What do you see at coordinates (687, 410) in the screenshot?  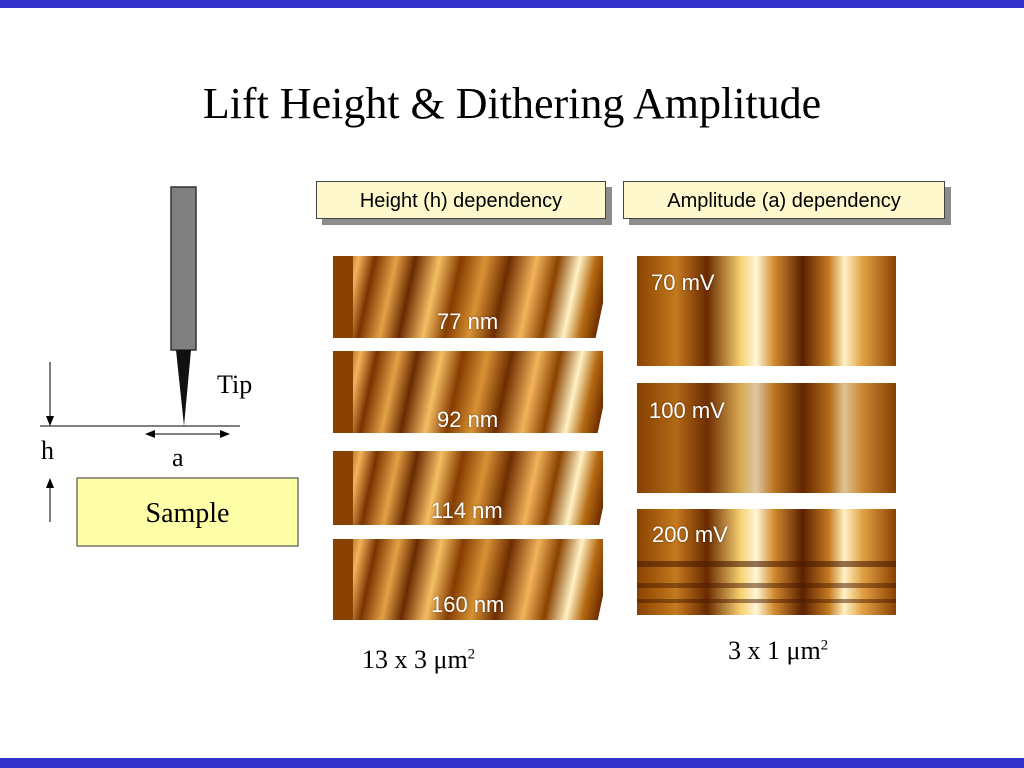 I see `afm-label-100mv: 100 mV` at bounding box center [687, 410].